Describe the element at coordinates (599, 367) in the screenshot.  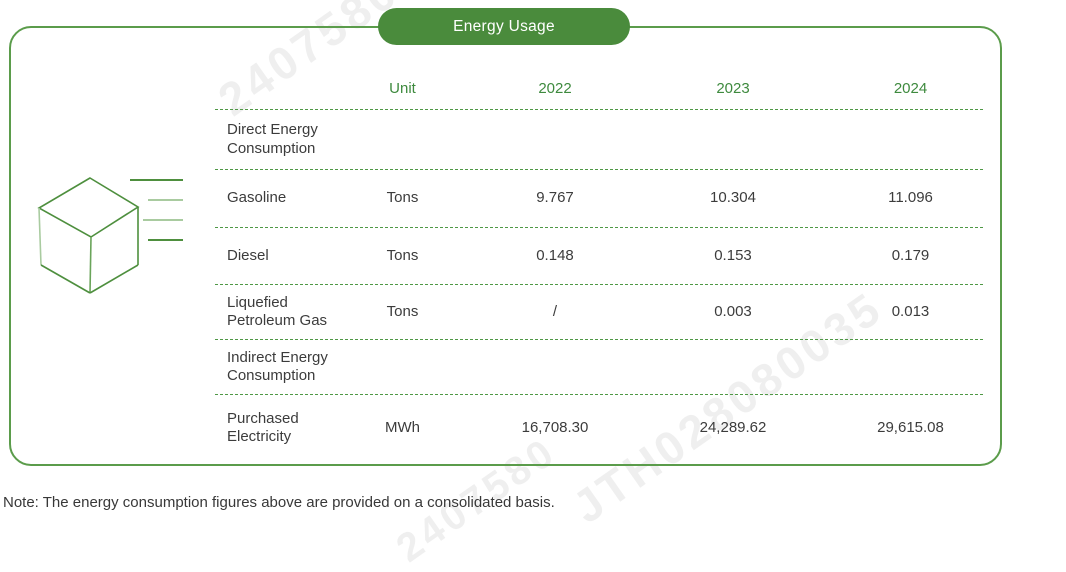
I see `table-row: Indirect Energy Consumption` at that location.